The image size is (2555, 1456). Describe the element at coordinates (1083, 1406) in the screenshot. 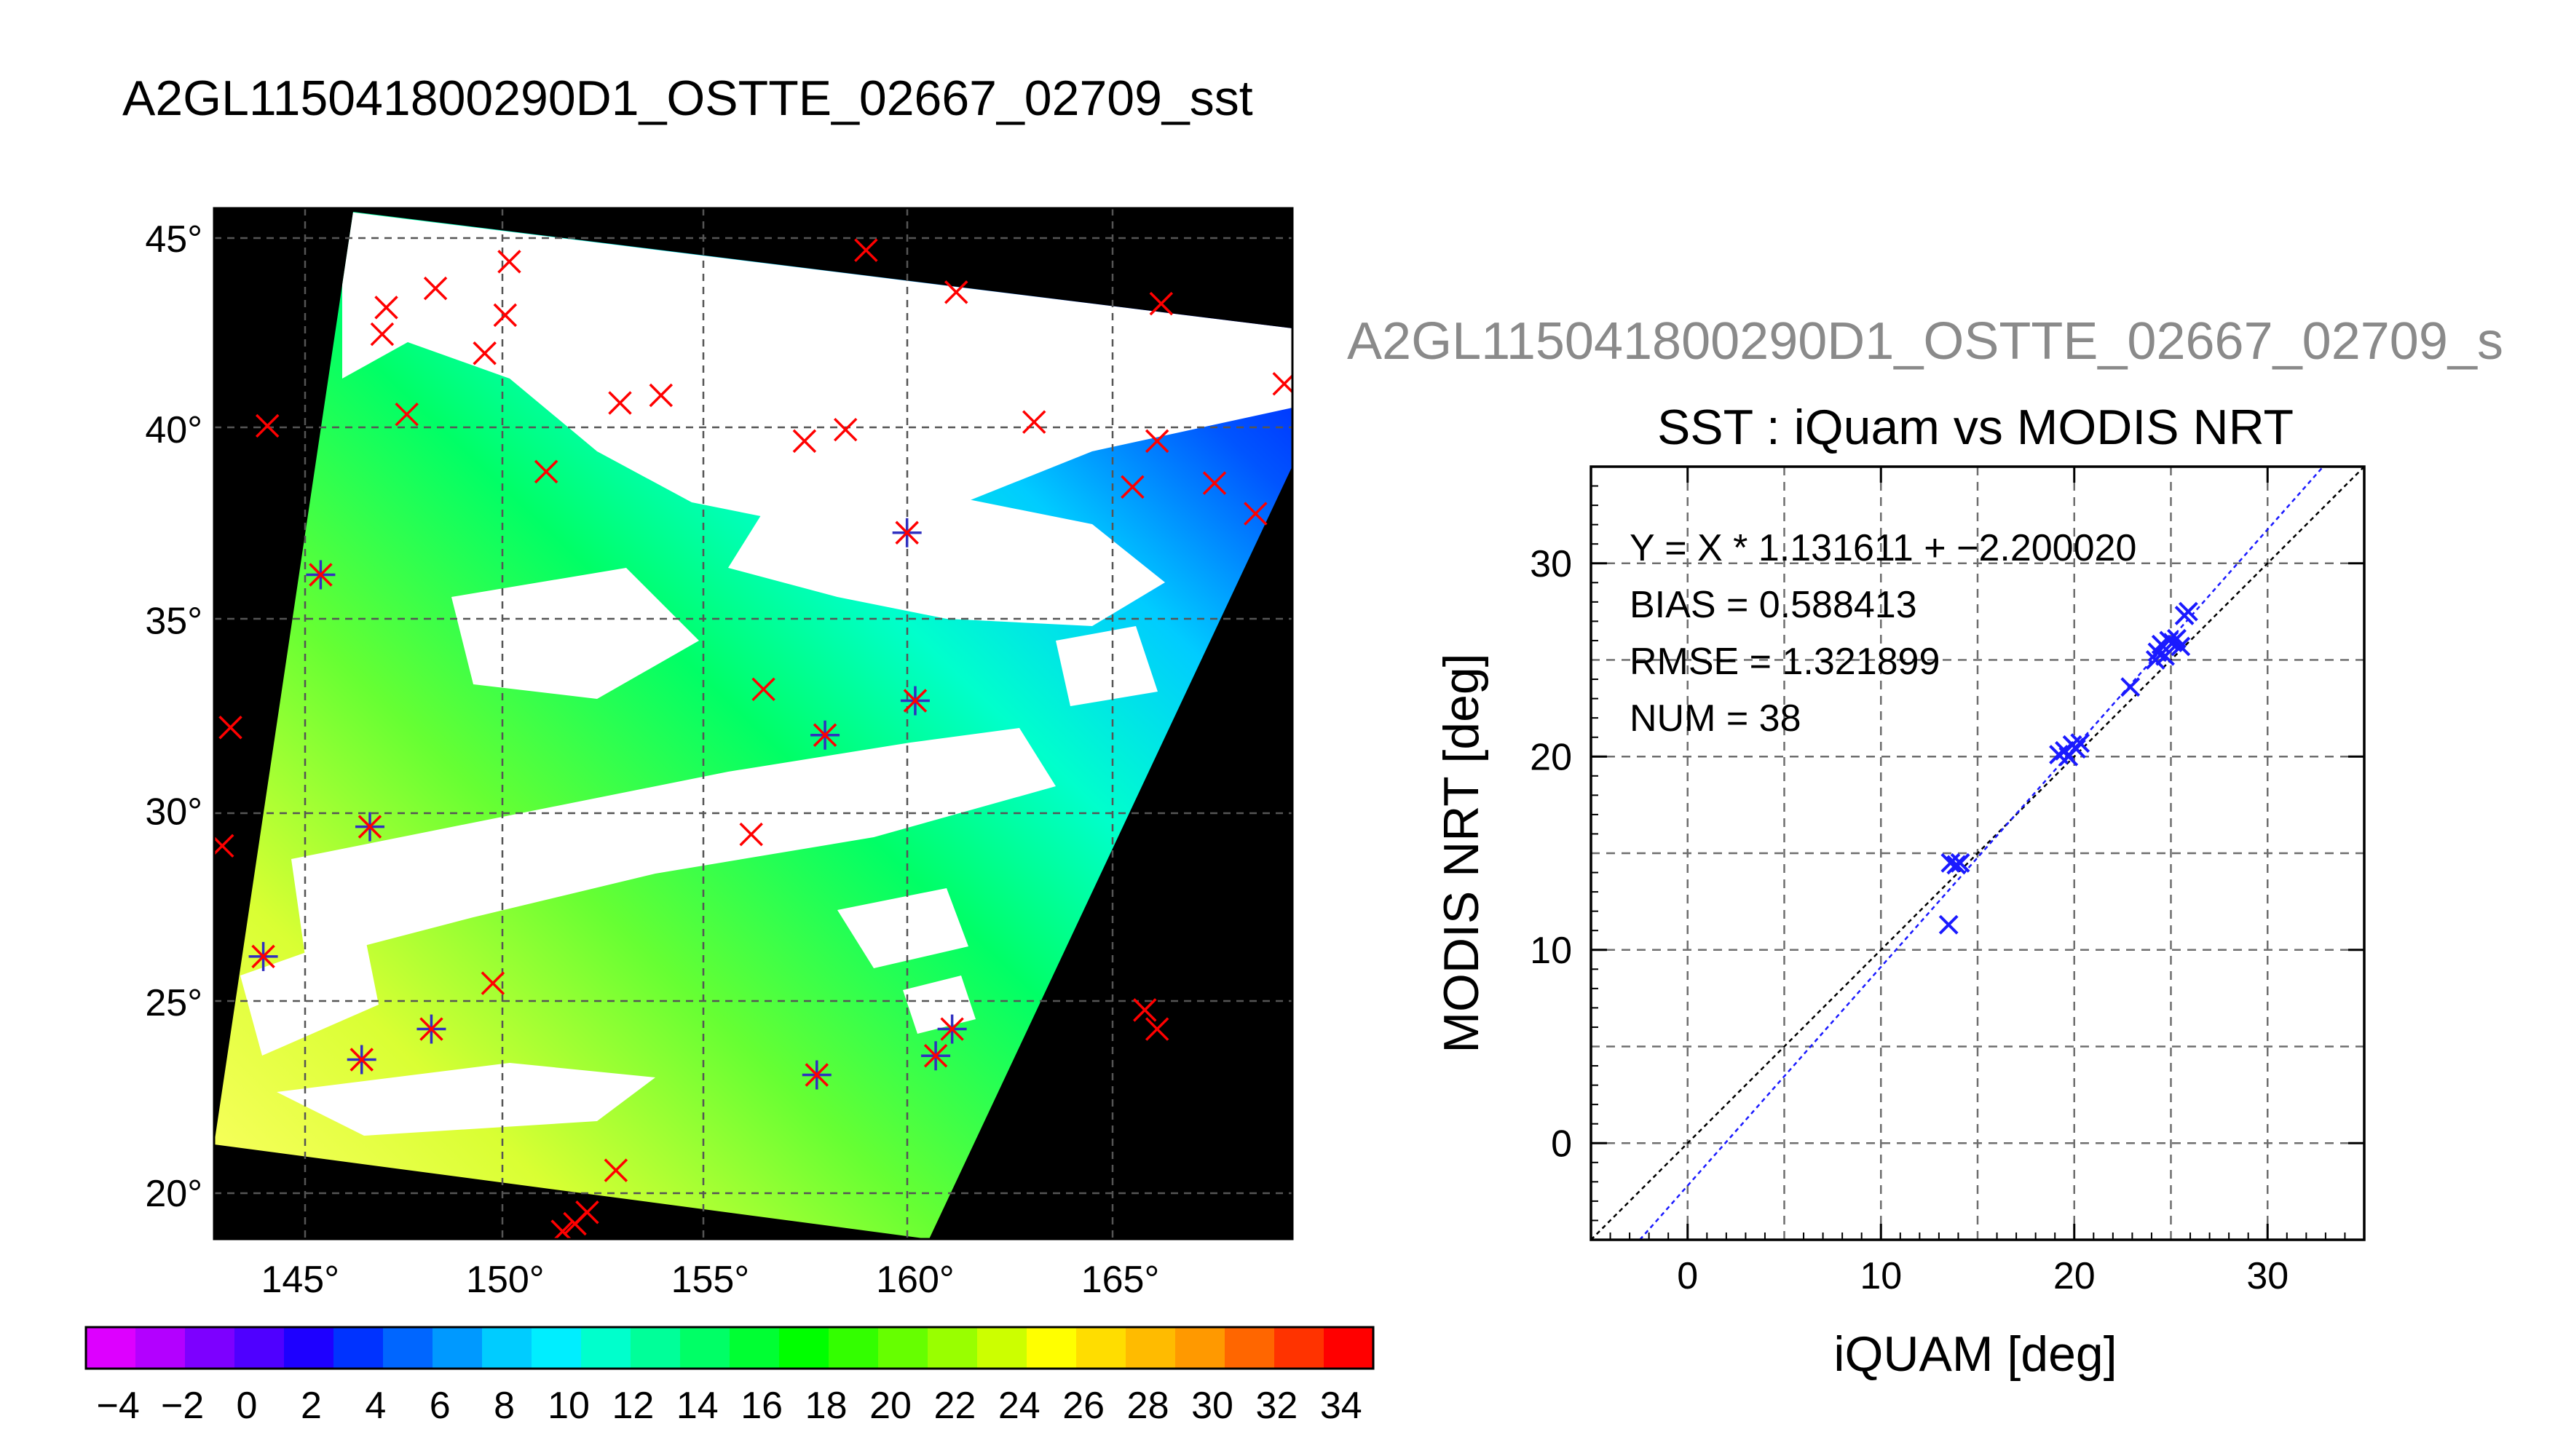

I see `colorbar-tick-label: 26` at that location.